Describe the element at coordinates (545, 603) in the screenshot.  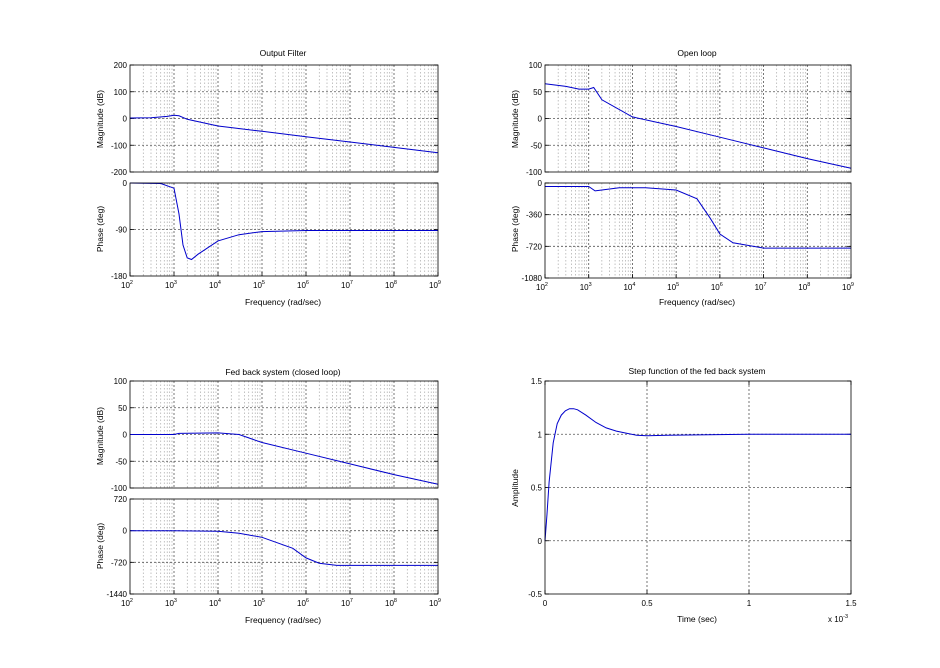
I see `x-tick-label: 0` at that location.